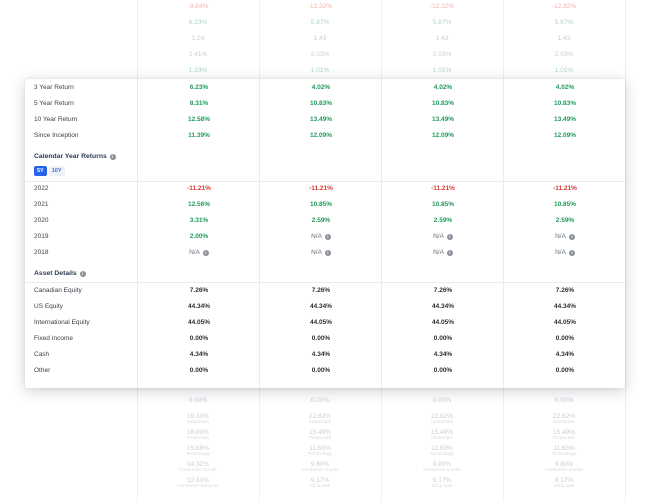 The width and height of the screenshot is (650, 502). What do you see at coordinates (54, 338) in the screenshot?
I see `row-label: Fixed Income` at bounding box center [54, 338].